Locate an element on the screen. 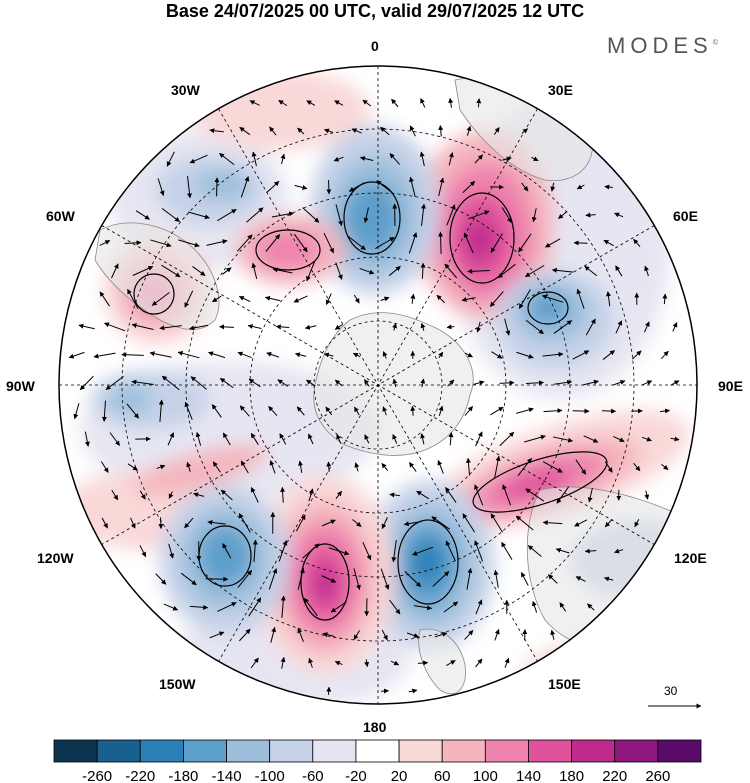 This screenshot has height=783, width=750. longitude-label-30w: 30W is located at coordinates (185, 90).